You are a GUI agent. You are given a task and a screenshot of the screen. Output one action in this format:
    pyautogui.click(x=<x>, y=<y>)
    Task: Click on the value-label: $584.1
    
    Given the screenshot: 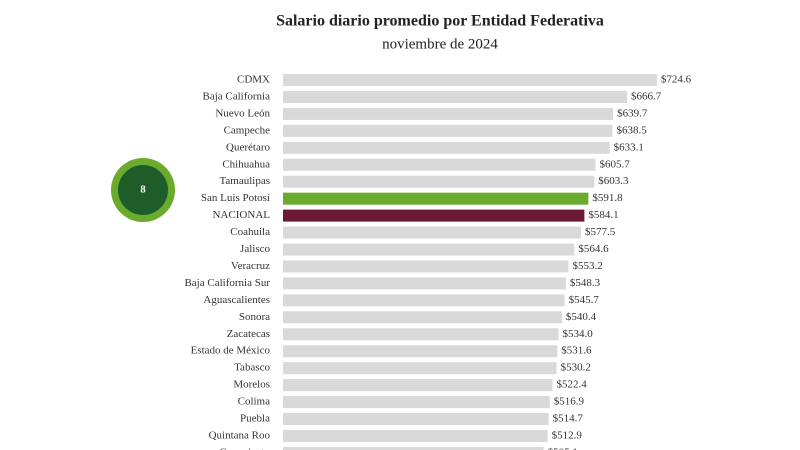 What is the action you would take?
    pyautogui.click(x=603, y=215)
    